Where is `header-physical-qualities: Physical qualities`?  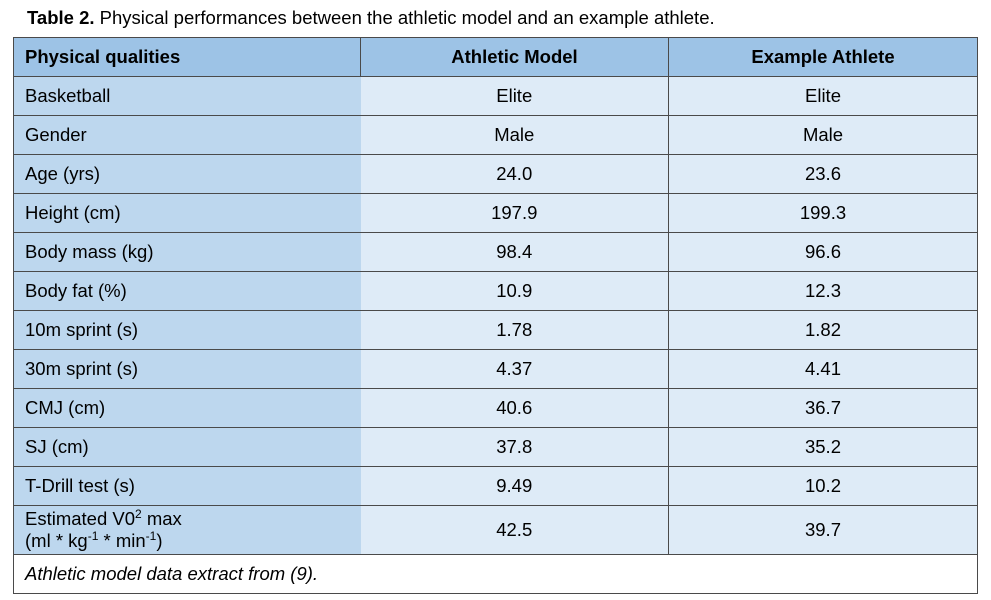 header-physical-qualities: Physical qualities is located at coordinates (187, 57).